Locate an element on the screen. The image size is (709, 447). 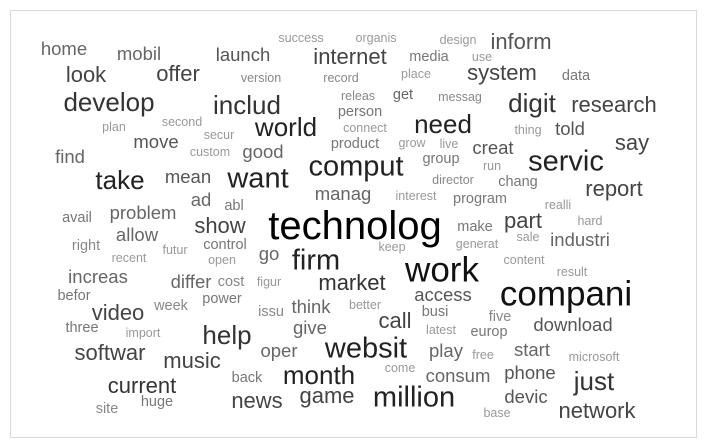
cloud-word: system is located at coordinates (502, 72).